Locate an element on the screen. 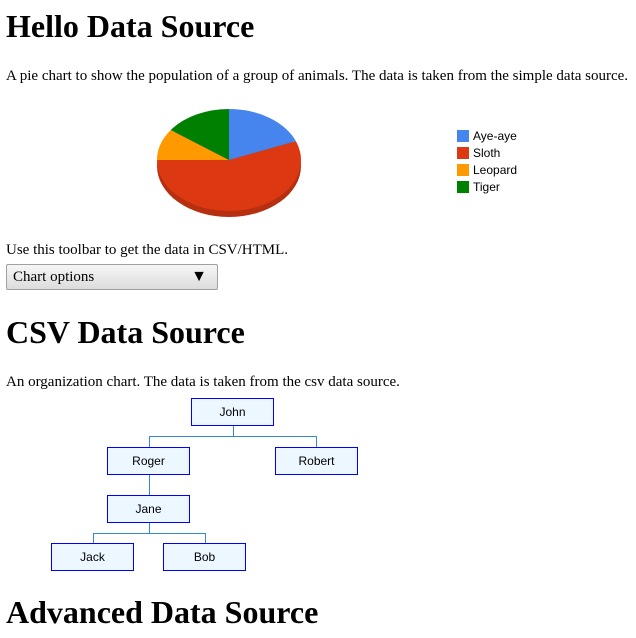 This screenshot has width=636, height=638. pie-chart is located at coordinates (229, 163).